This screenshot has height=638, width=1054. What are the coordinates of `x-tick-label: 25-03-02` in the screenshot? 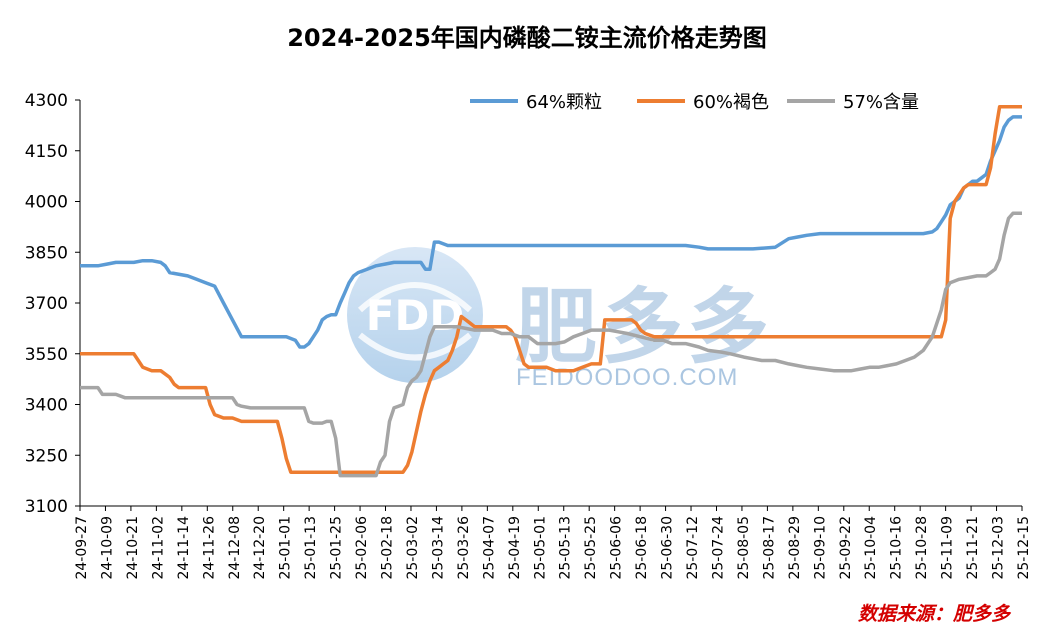 It's located at (413, 548).